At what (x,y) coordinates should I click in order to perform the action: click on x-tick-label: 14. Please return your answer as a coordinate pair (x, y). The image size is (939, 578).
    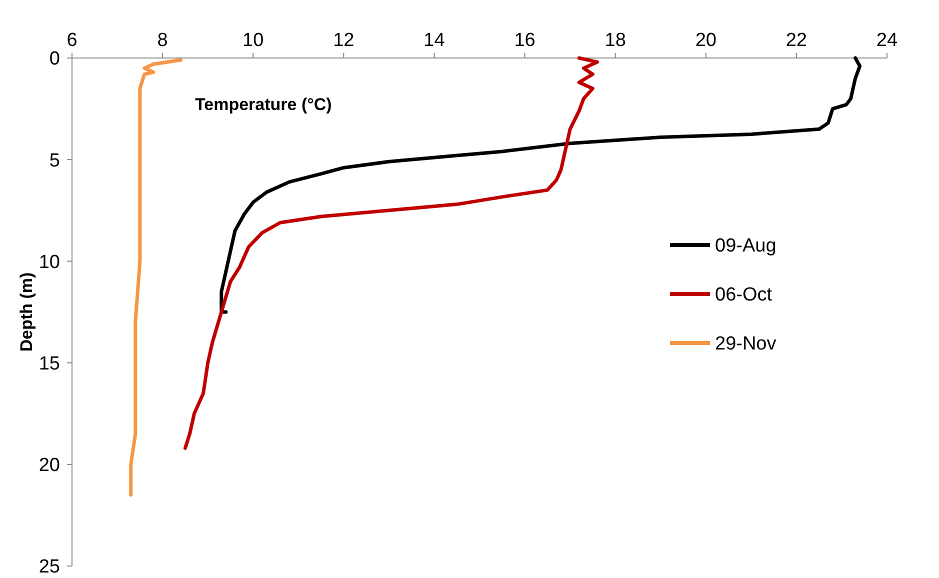
    Looking at the image, I should click on (435, 40).